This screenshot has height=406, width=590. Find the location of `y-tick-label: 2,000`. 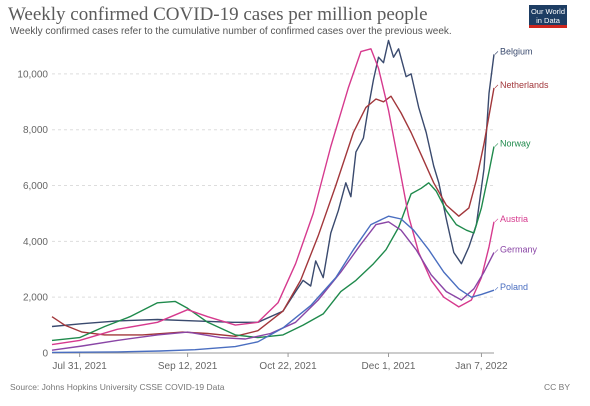

y-tick-label: 2,000 is located at coordinates (35, 298).